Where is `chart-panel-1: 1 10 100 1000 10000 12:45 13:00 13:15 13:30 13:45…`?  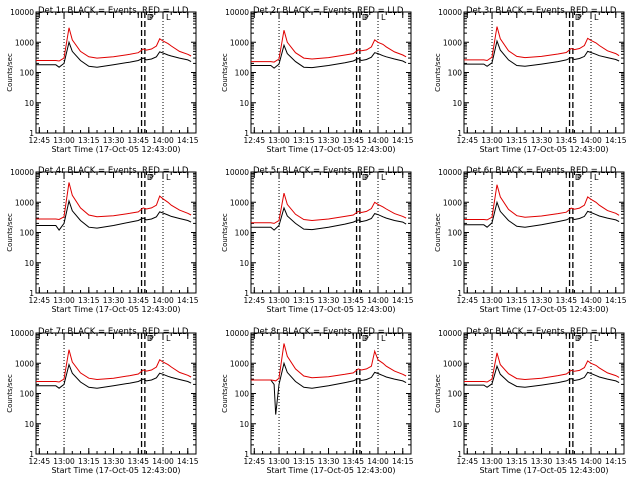
chart-panel-1: 1 10 100 1000 10000 12:45 13:00 13:15 13:30 13:45… is located at coordinates (102, 80).